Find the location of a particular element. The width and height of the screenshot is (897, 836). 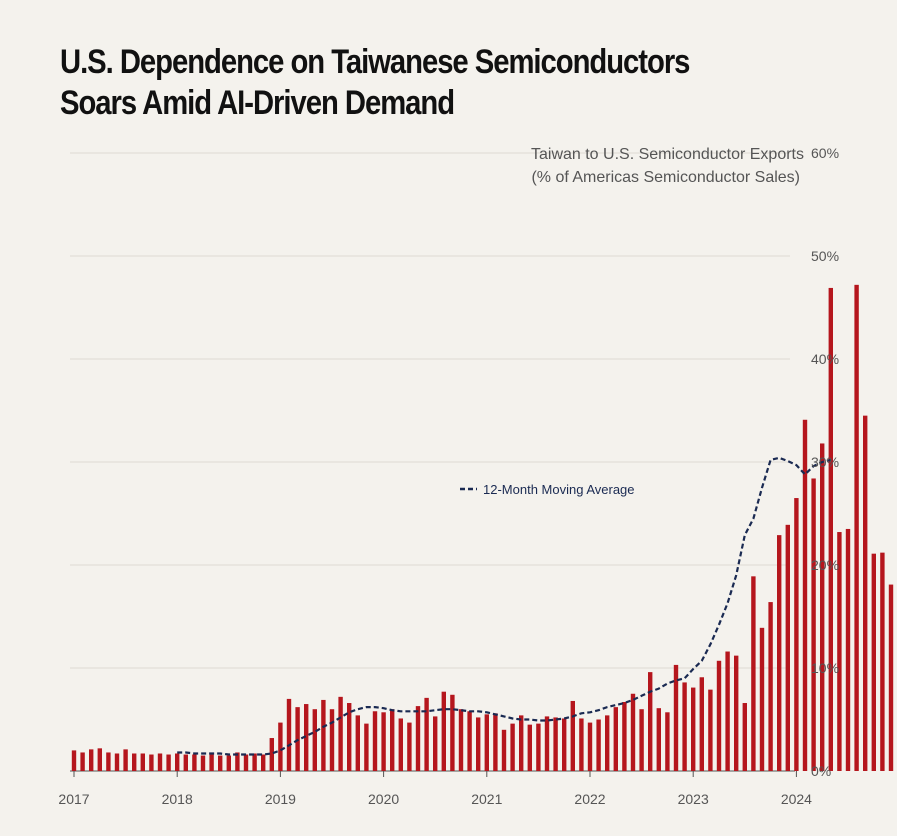

y-axis-label-line-1: Taiwan to U.S. Semiconductor Exports is located at coordinates (667, 154).